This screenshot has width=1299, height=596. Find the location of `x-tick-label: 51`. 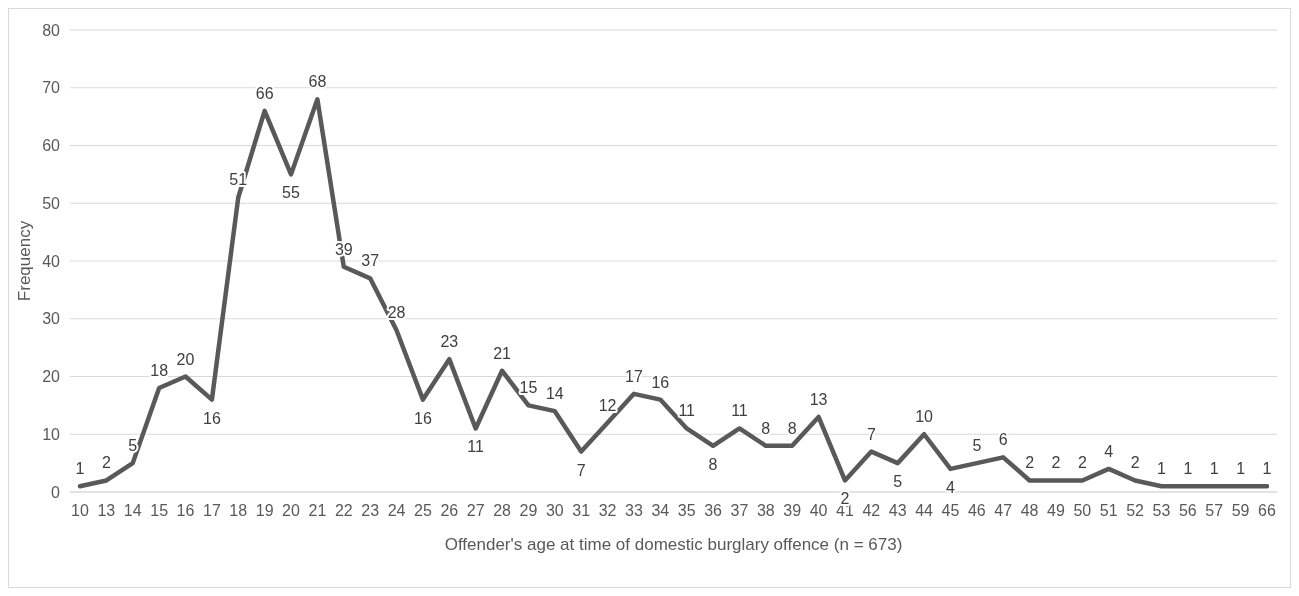

x-tick-label: 51 is located at coordinates (1108, 510).